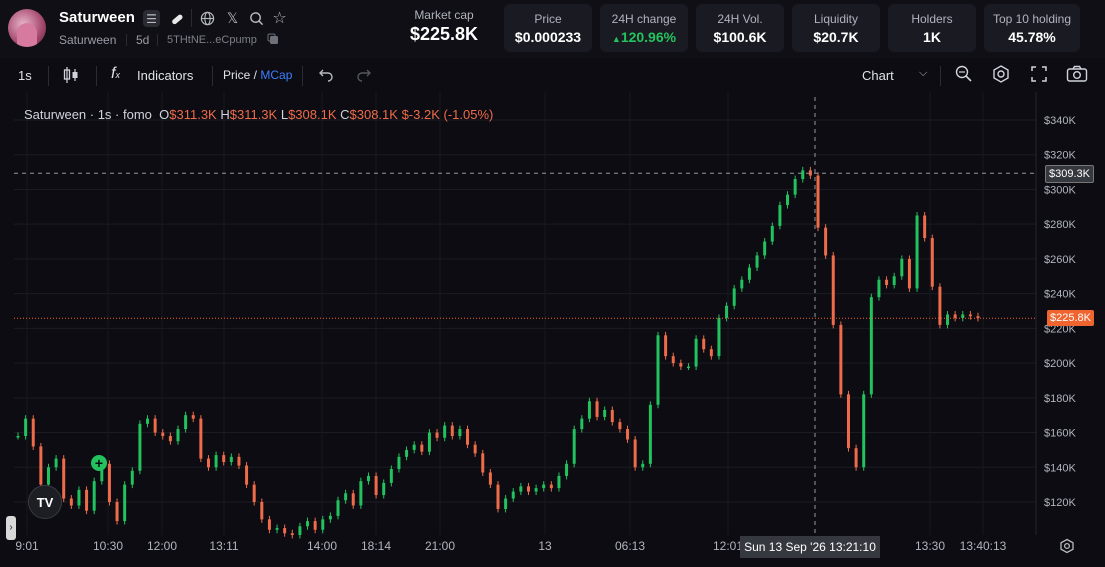 The height and width of the screenshot is (567, 1105). I want to click on x-tick-label: 10:30, so click(108, 546).